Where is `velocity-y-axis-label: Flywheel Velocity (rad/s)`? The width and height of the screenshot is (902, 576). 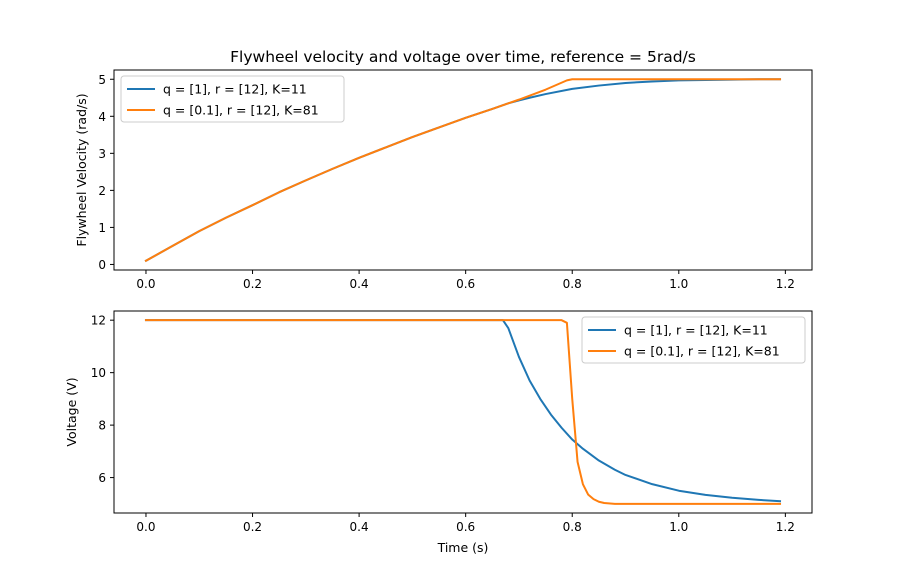
velocity-y-axis-label: Flywheel Velocity (rad/s) is located at coordinates (81, 169).